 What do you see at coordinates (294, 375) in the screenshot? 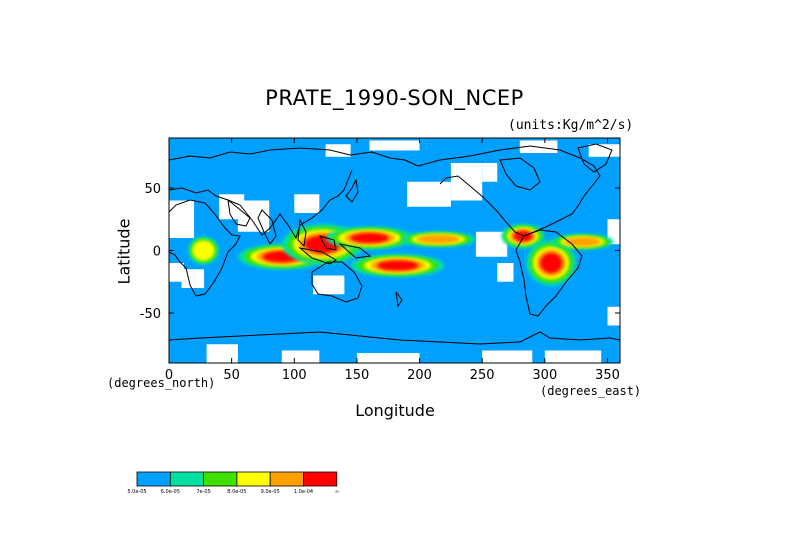
I see `x-tick-label: 100` at bounding box center [294, 375].